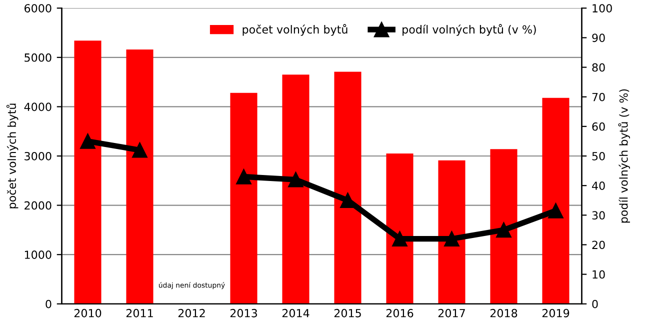  I want to click on y2-tick-label: 90, so click(598, 38).